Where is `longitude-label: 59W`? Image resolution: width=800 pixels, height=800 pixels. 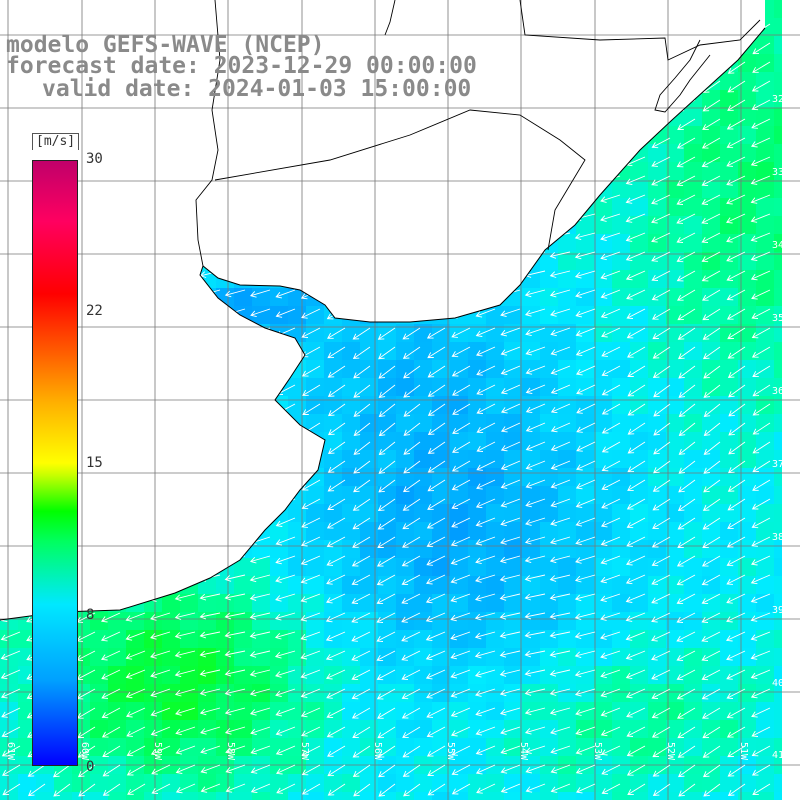
longitude-label: 59W is located at coordinates (157, 751).